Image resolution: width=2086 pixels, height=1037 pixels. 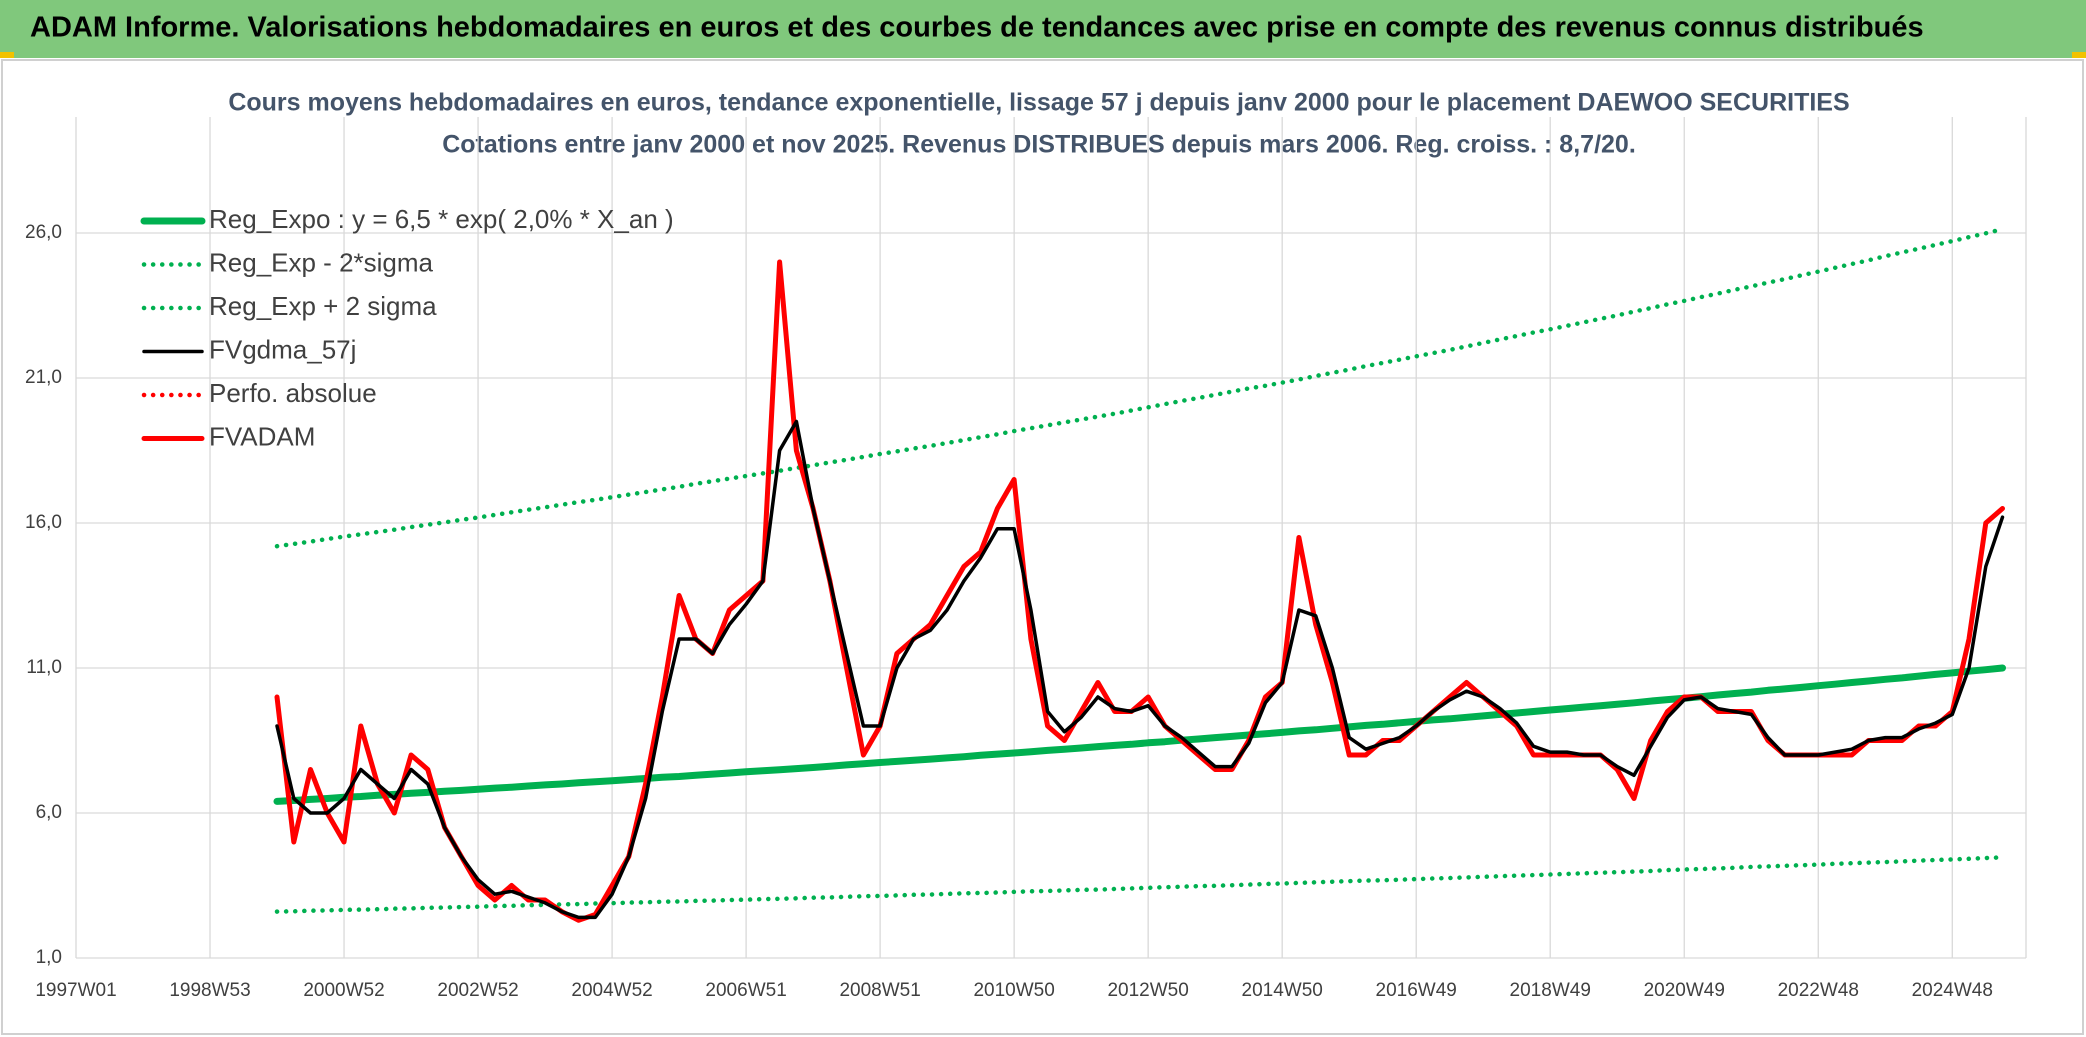 What do you see at coordinates (1282, 990) in the screenshot?
I see `x-tick-label: 2014W50` at bounding box center [1282, 990].